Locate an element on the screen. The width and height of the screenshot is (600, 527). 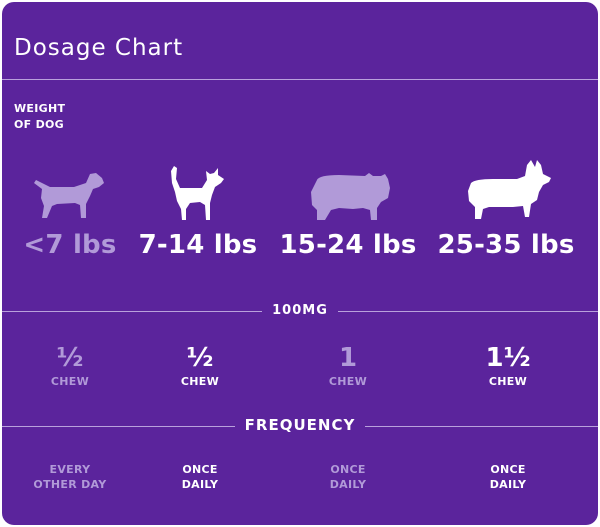
dose-section-header: 100MG is located at coordinates (300, 310).